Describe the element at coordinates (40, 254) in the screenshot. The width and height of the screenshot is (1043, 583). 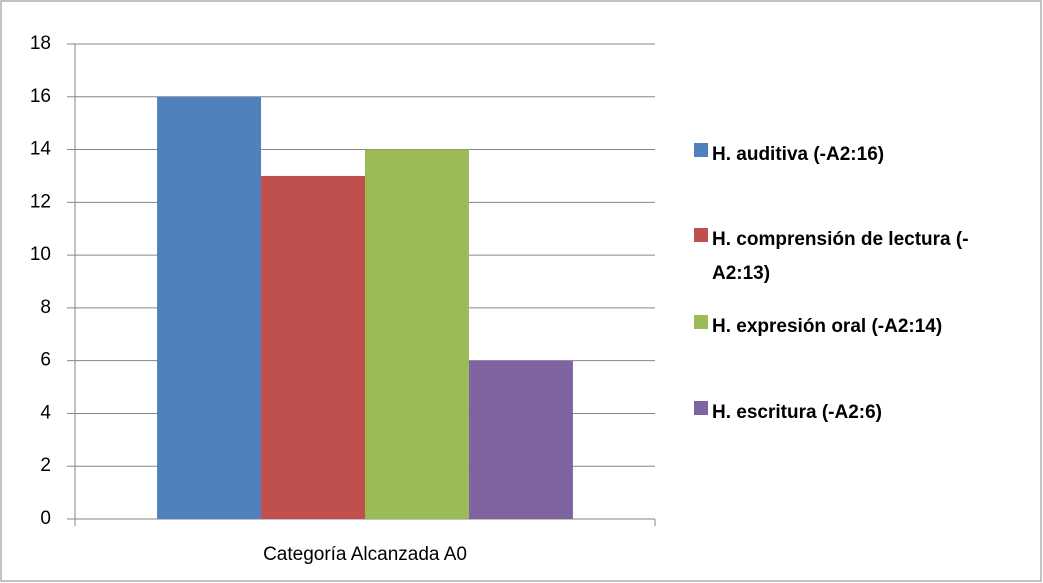
I see `y-tick-label: 10` at that location.